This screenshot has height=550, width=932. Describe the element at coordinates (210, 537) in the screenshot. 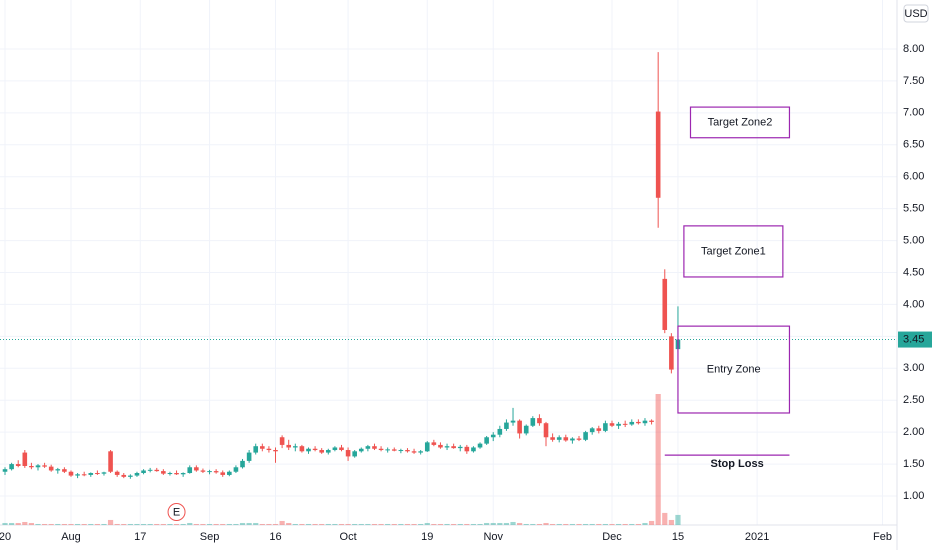

I see `x-tick-label: Sep` at that location.